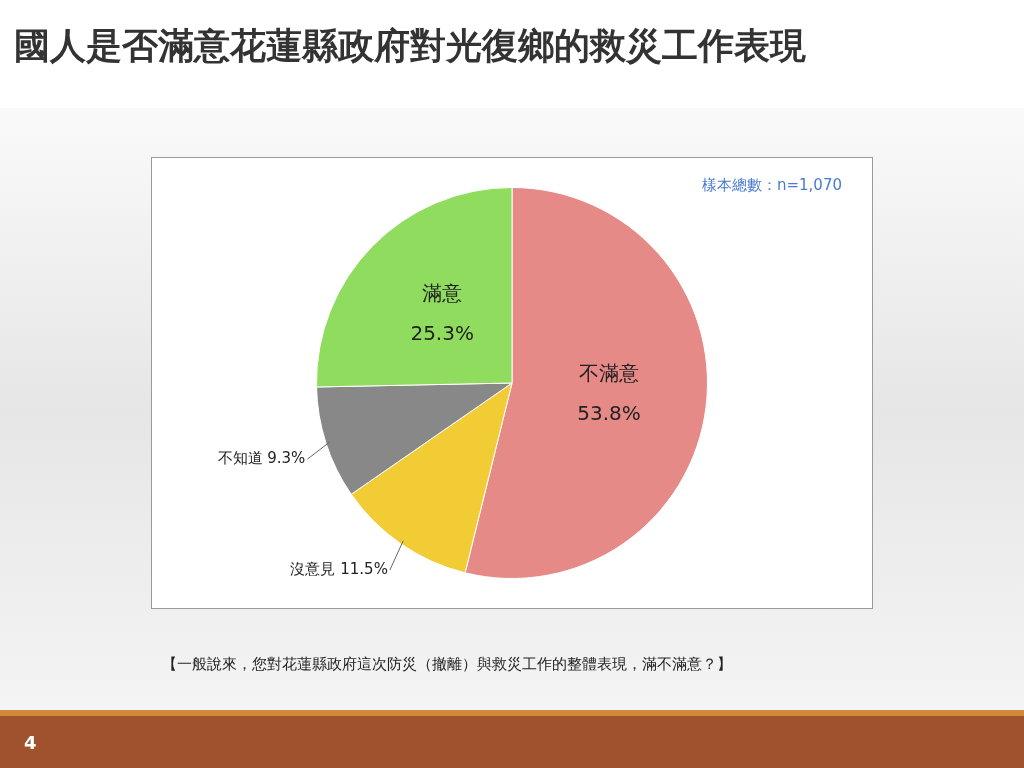  Describe the element at coordinates (410, 46) in the screenshot. I see `chart-title: 國人是否滿意花蓮縣政府對光復鄉的救災工作表現` at that location.